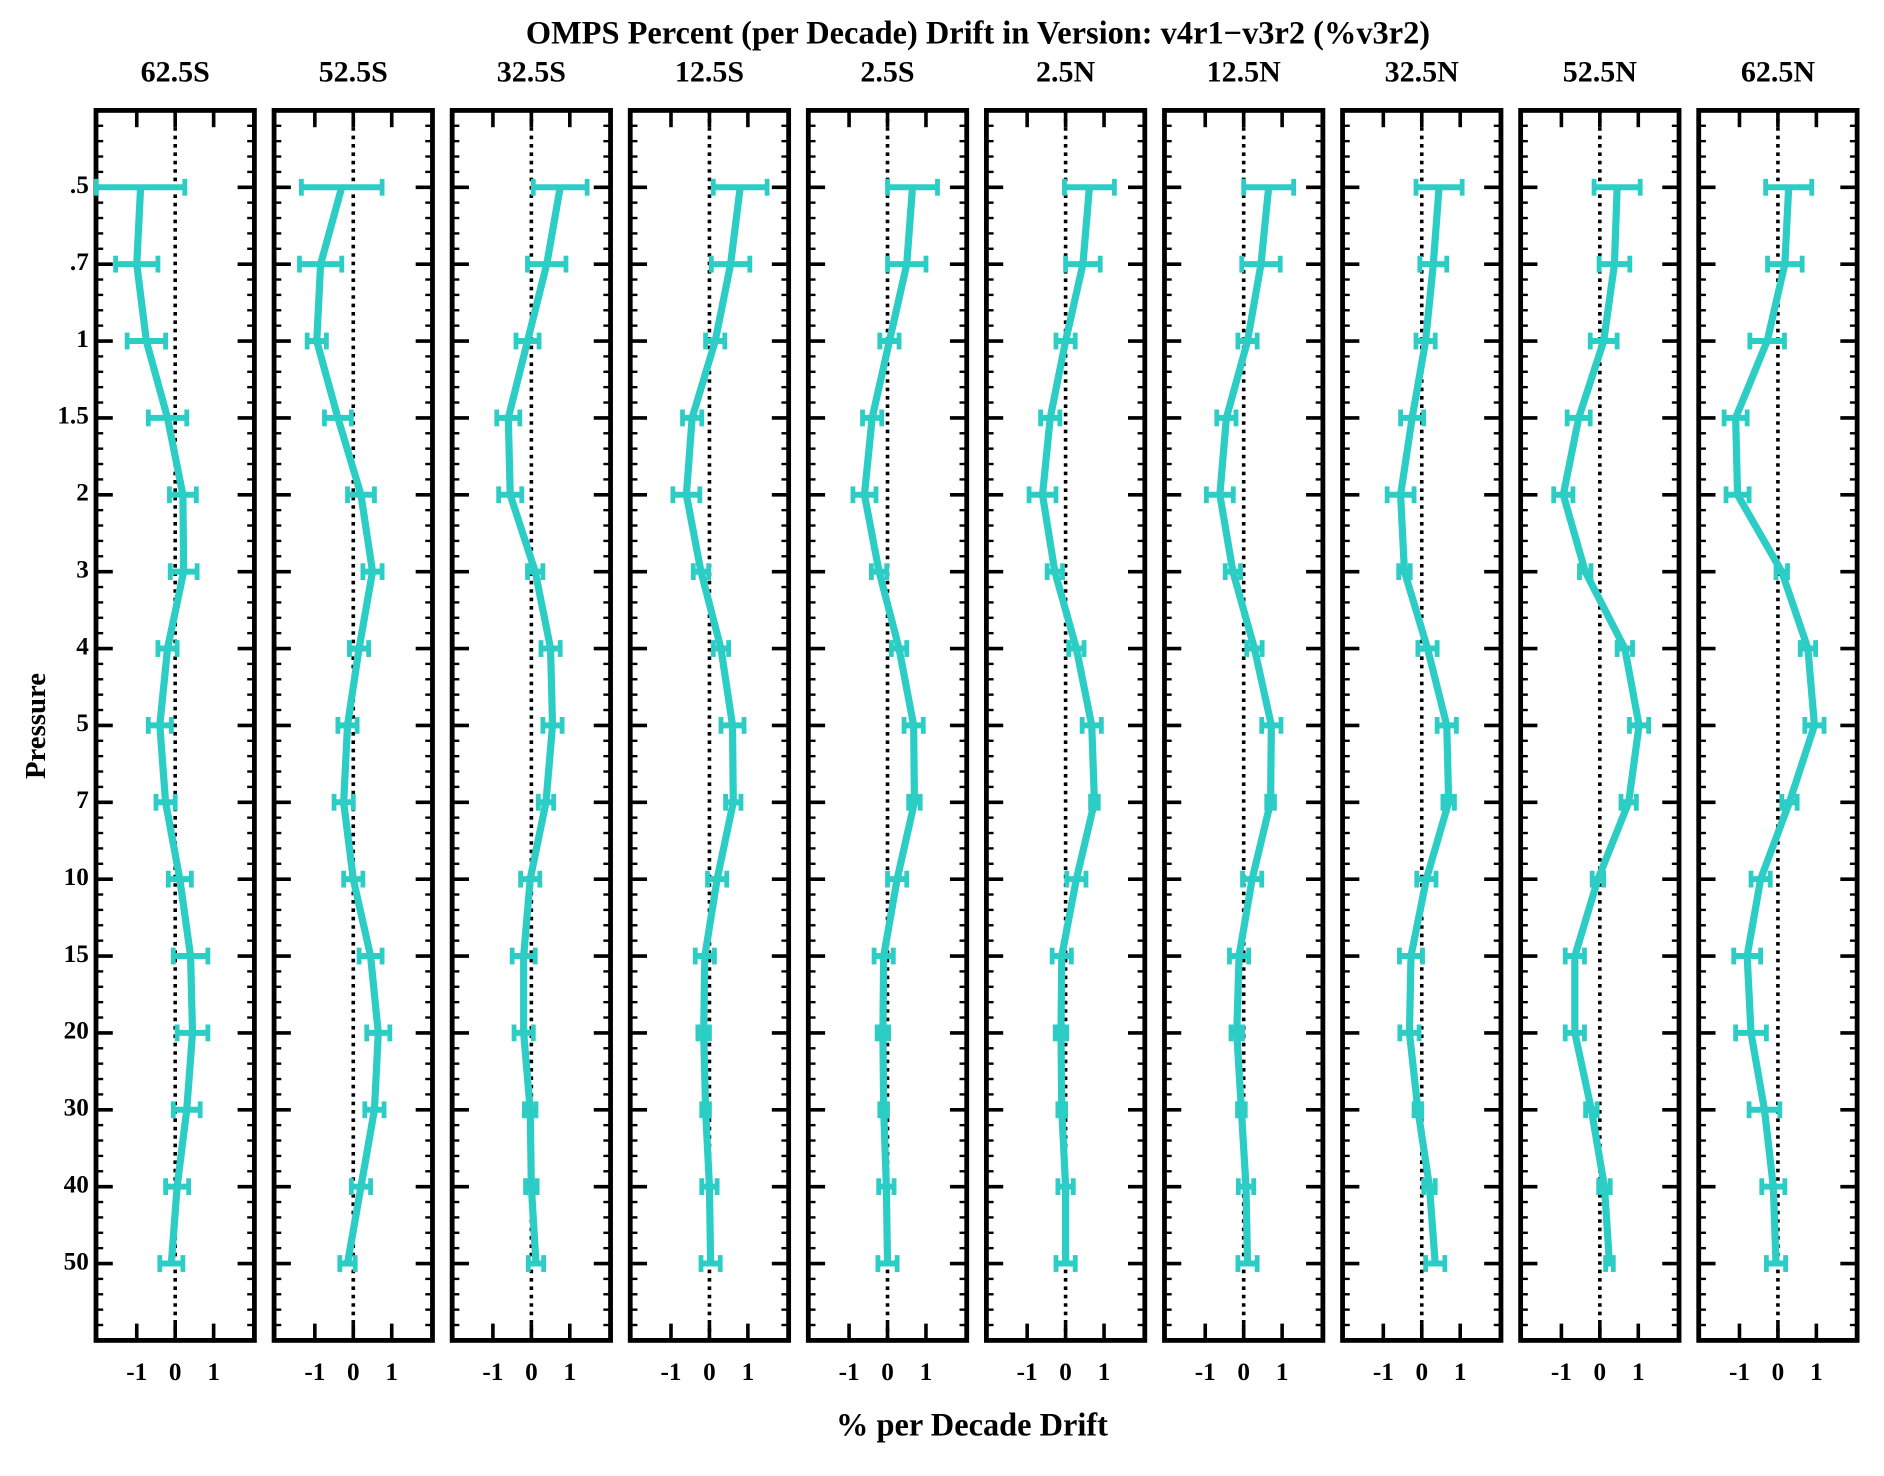 The width and height of the screenshot is (1884, 1476). Describe the element at coordinates (531, 71) in the screenshot. I see `panel-title: 32.5S` at that location.